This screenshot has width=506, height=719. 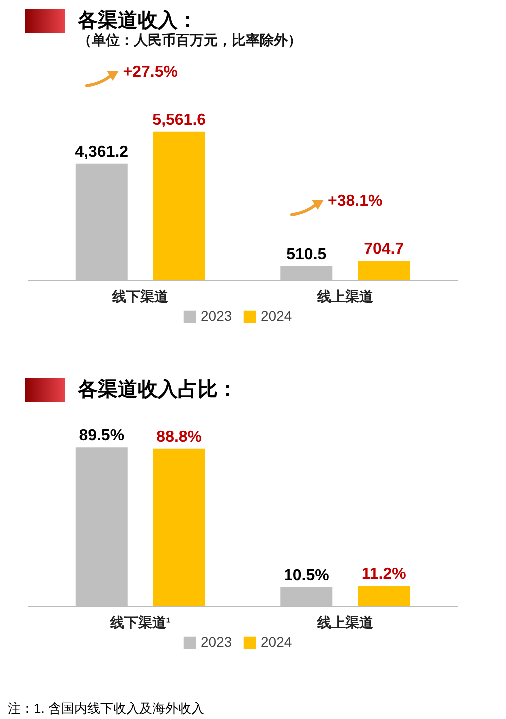 I want to click on data-label: 510.5, so click(x=306, y=255).